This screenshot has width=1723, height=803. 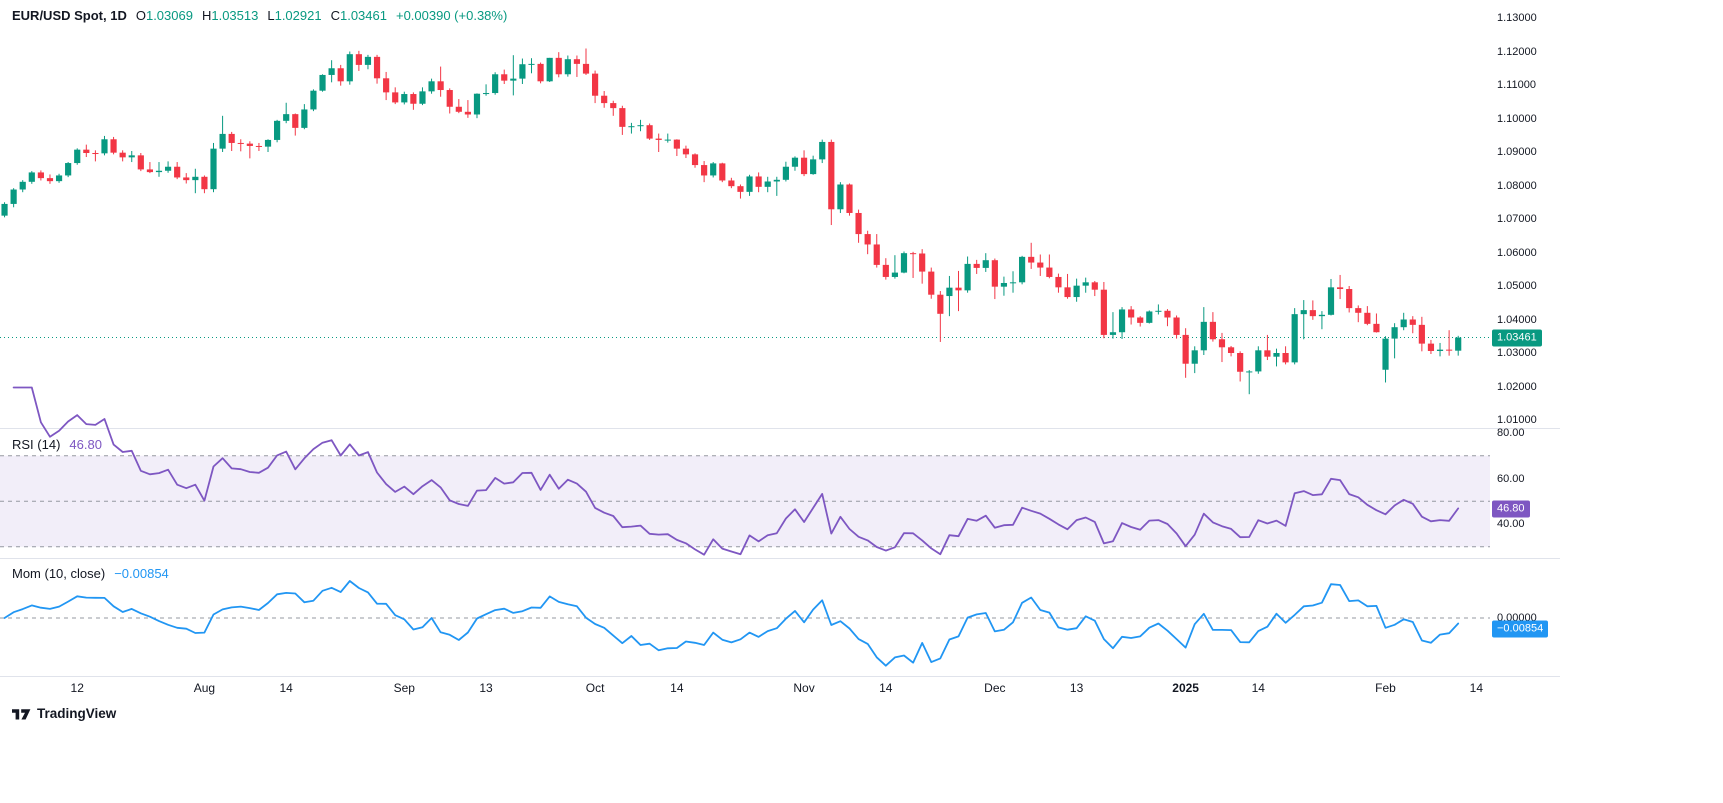 I want to click on change-value: +0.00390 (+0.38%), so click(x=451, y=15).